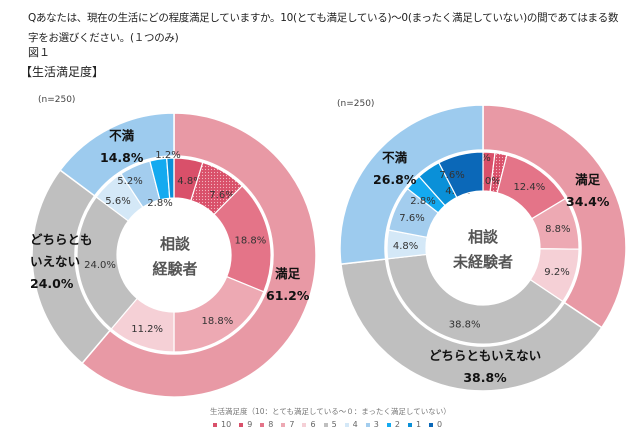  I want to click on legend-item-10: 10, so click(222, 424).